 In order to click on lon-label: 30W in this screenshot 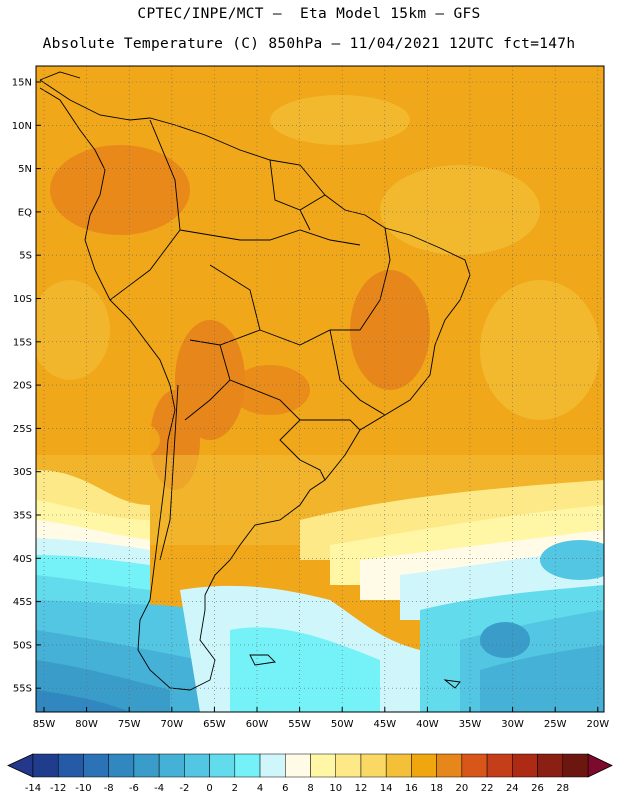, I will do `click(512, 724)`.